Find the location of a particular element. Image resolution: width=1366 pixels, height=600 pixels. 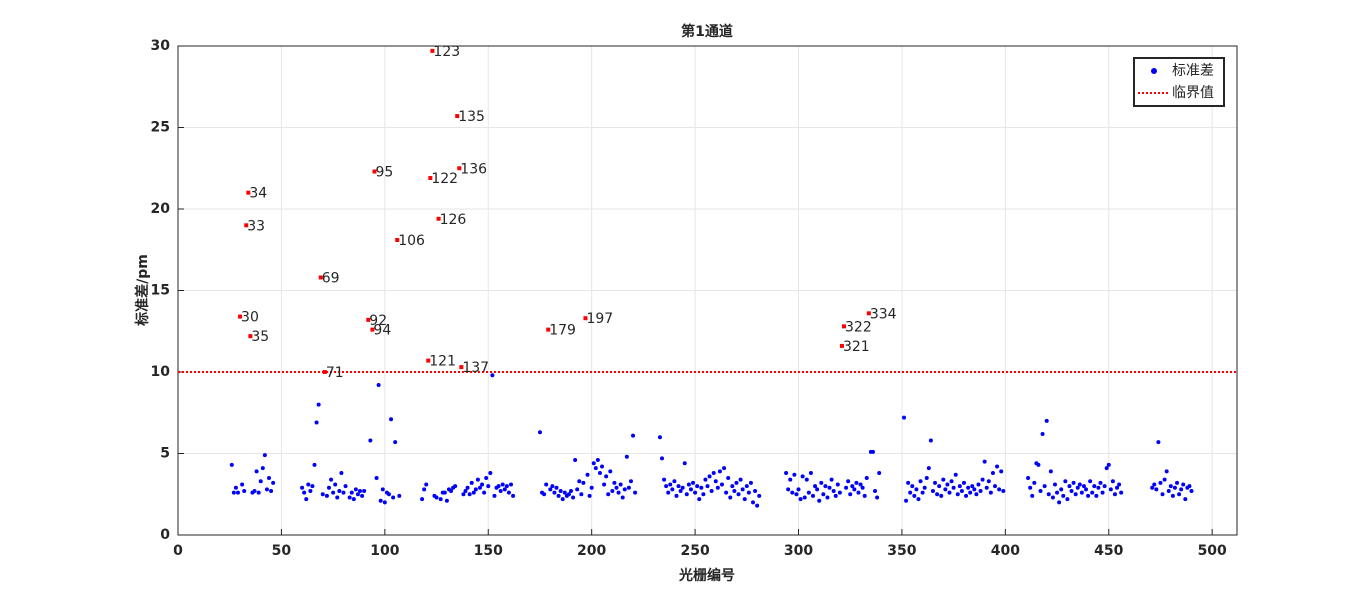

chart-title: 第1通道 is located at coordinates (707, 31).